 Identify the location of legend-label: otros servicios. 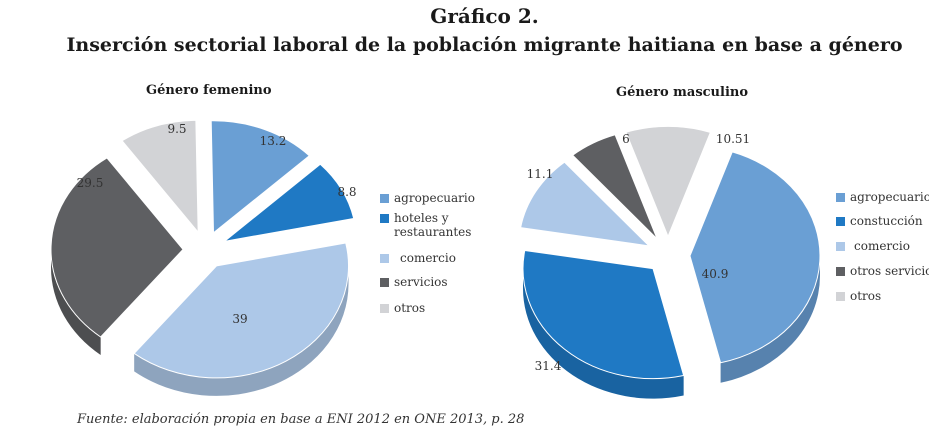
(889, 271).